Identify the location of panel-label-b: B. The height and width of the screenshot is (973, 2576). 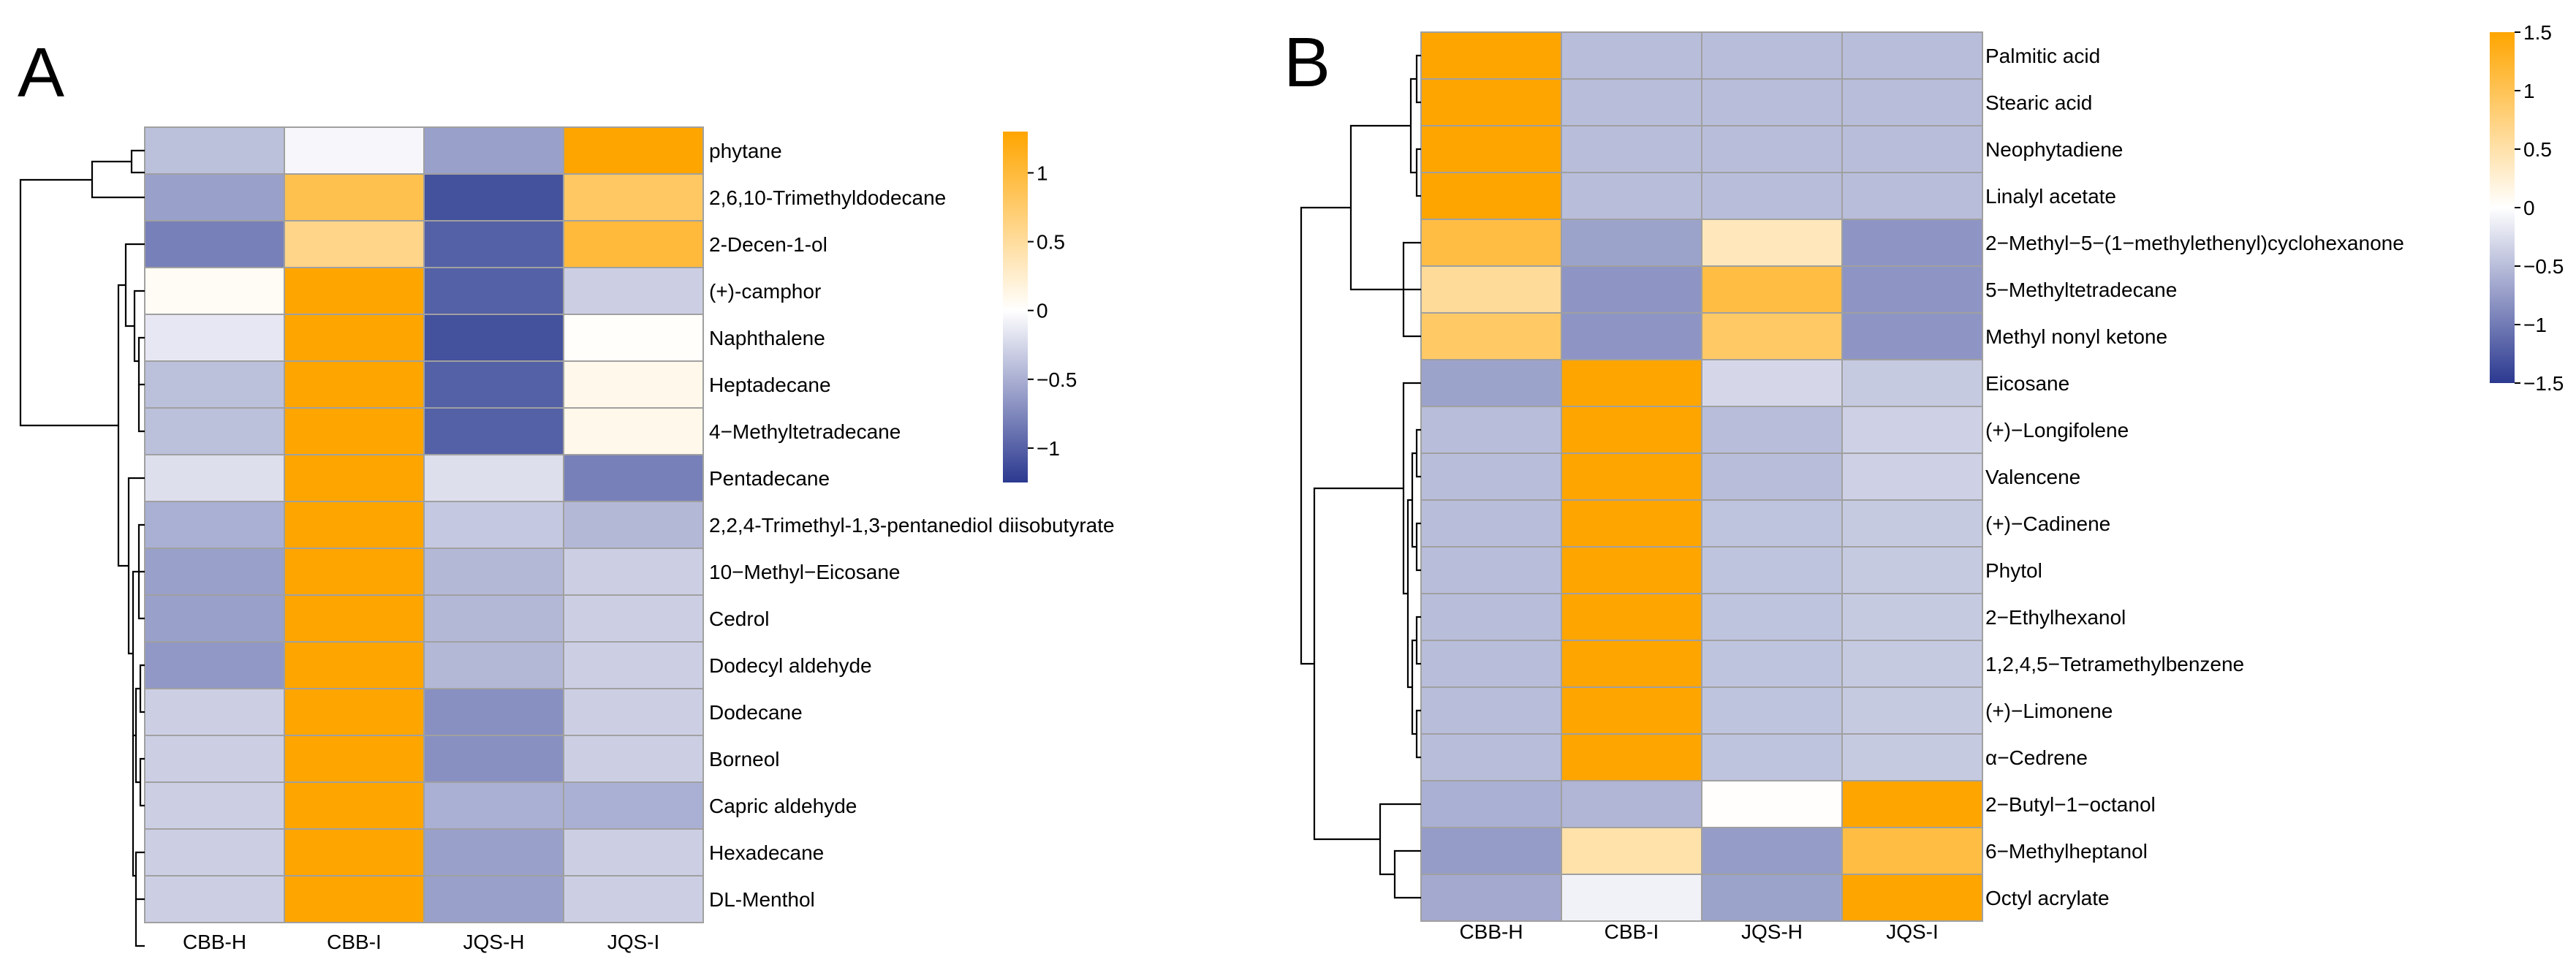
(1307, 63).